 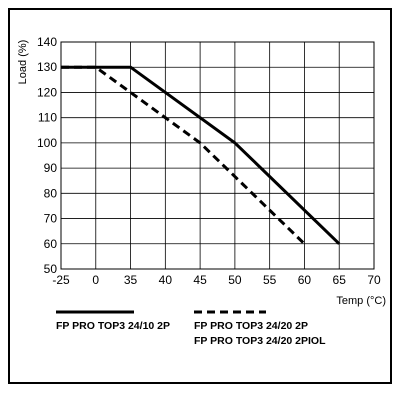 I want to click on x-tick-label: 0, so click(x=95, y=280).